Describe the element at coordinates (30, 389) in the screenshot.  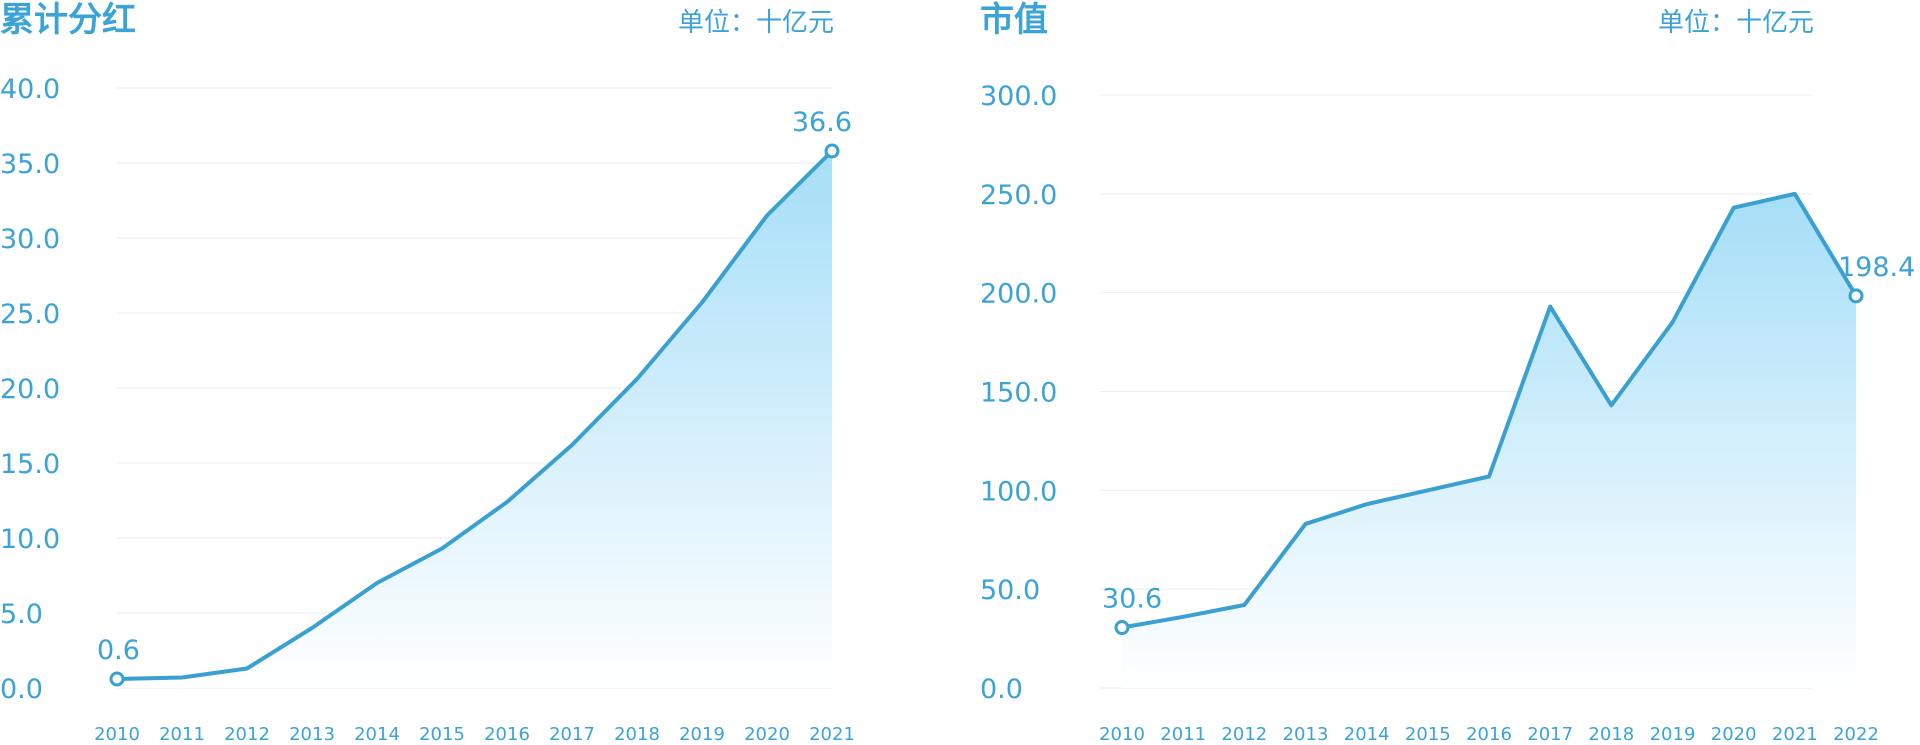
I see `y-tick-label: 20.0` at that location.